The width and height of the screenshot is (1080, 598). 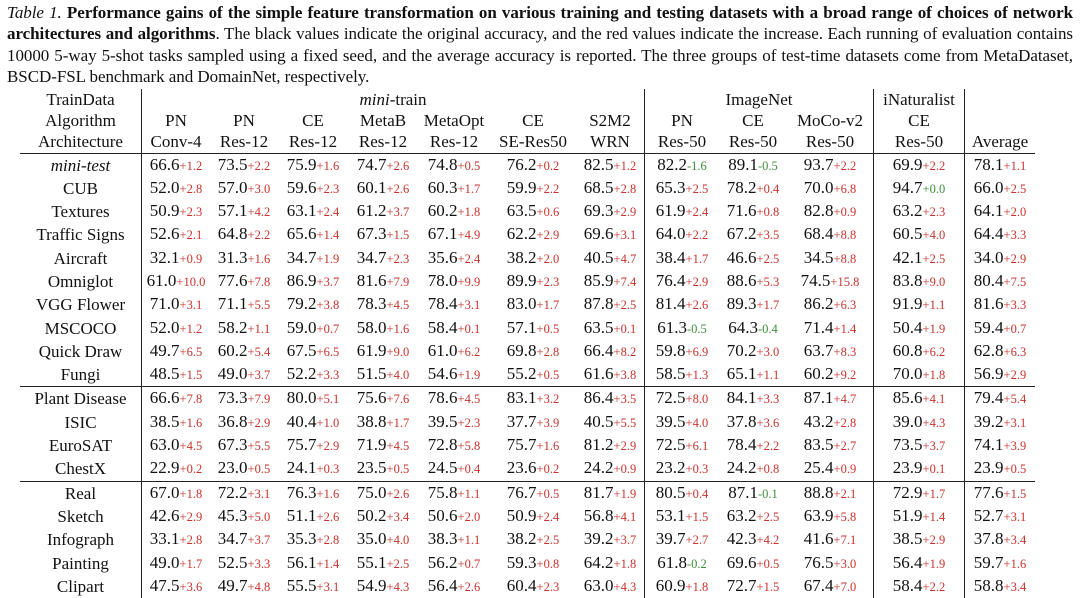 What do you see at coordinates (830, 398) in the screenshot?
I see `value-cell: 87.1+4.7` at bounding box center [830, 398].